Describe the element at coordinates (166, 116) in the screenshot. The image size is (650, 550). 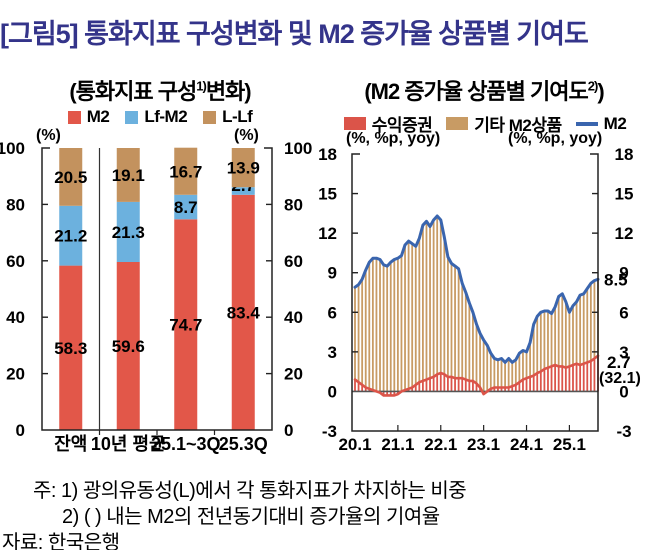
I see `legend-label-lf-m2: Lf-M2` at that location.